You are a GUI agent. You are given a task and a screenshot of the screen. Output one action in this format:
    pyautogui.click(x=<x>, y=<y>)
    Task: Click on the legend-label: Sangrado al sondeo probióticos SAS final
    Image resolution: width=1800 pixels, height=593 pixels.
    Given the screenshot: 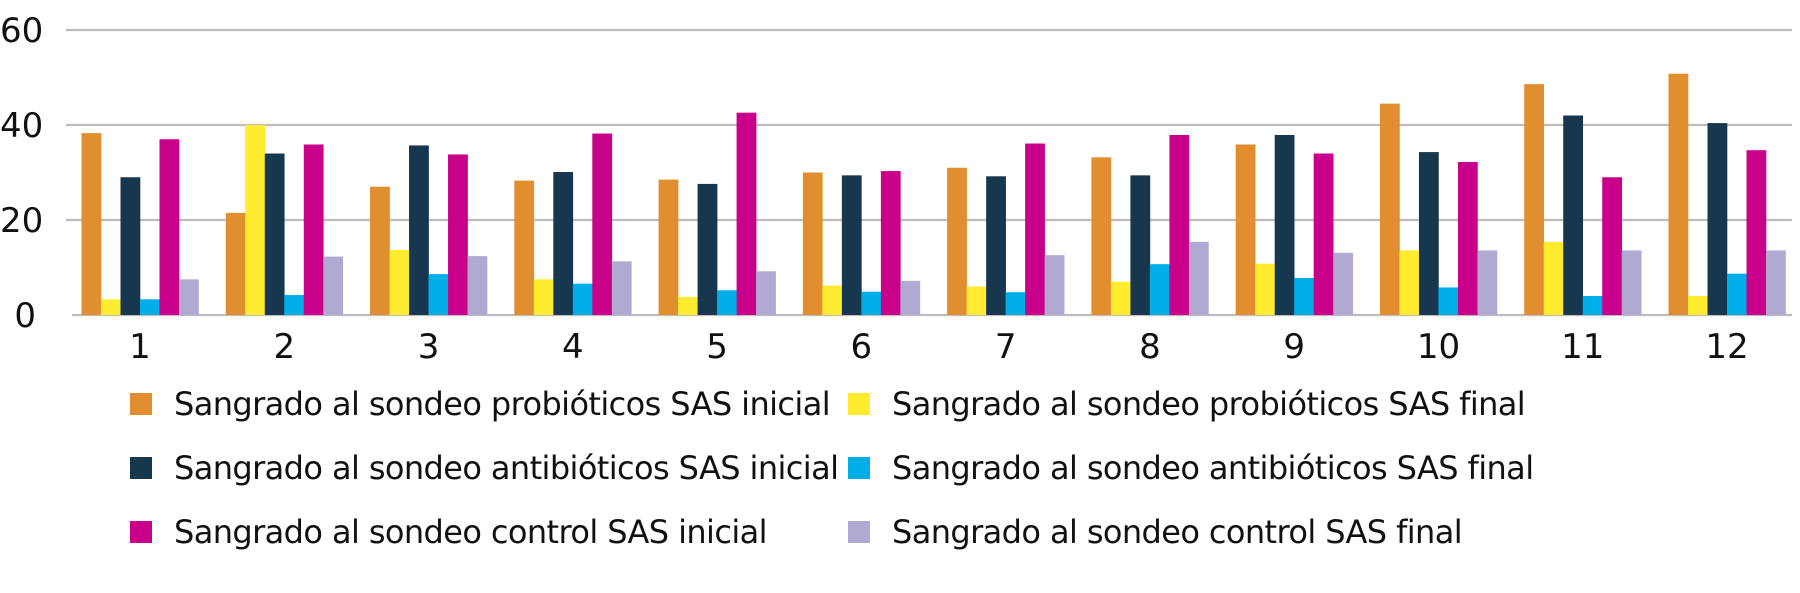 What is the action you would take?
    pyautogui.click(x=1209, y=404)
    